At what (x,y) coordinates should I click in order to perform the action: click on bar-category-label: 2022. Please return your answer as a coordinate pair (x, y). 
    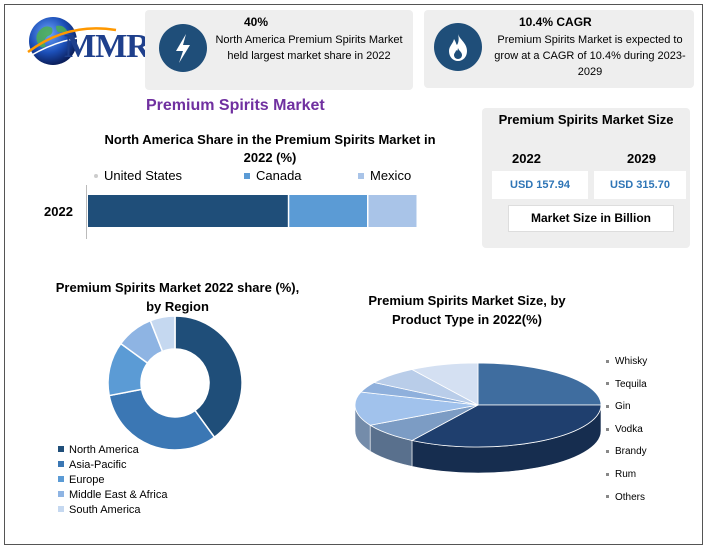
    Looking at the image, I should click on (58, 211).